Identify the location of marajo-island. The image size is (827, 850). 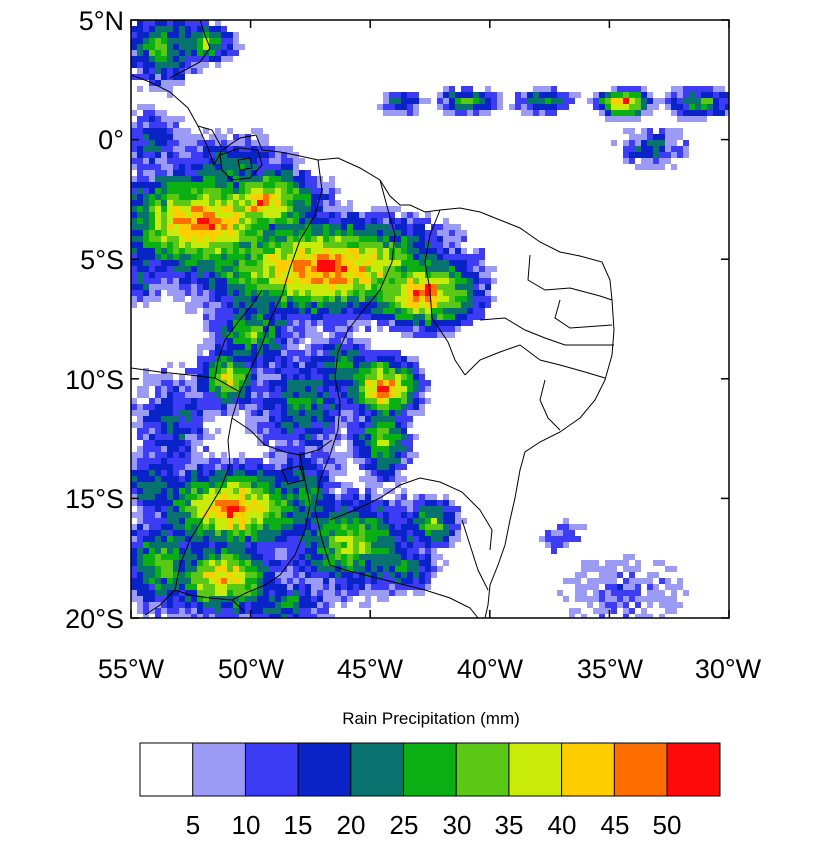
(241, 164).